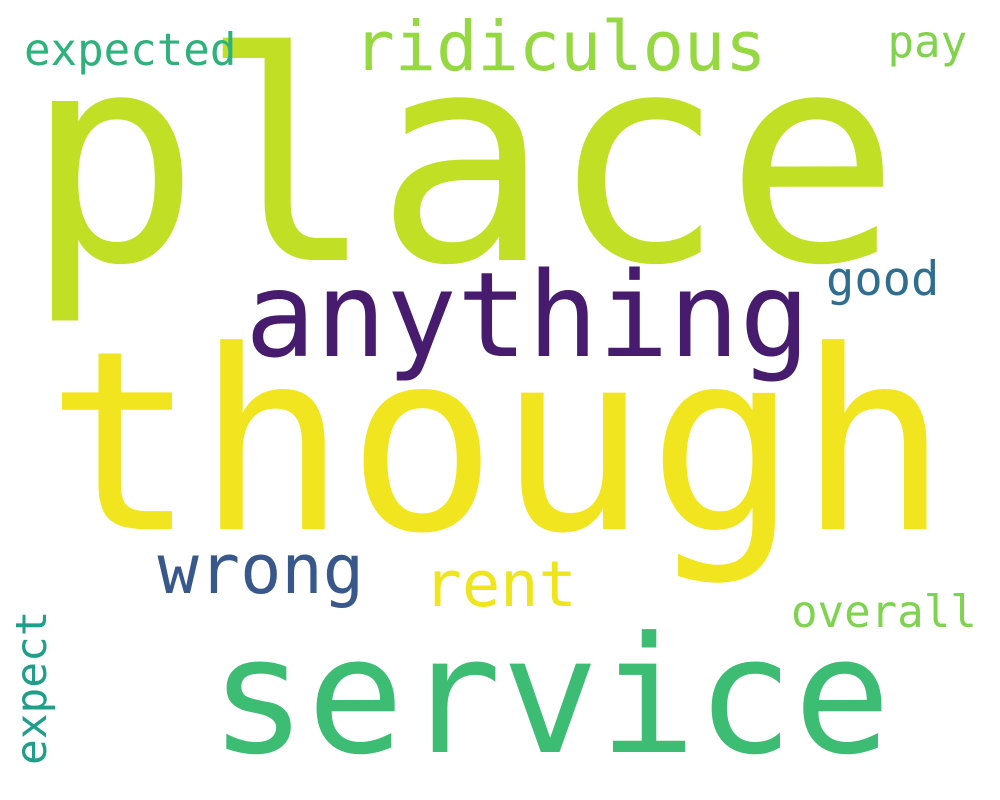 This screenshot has height=800, width=1000. I want to click on word-good: good, so click(883, 279).